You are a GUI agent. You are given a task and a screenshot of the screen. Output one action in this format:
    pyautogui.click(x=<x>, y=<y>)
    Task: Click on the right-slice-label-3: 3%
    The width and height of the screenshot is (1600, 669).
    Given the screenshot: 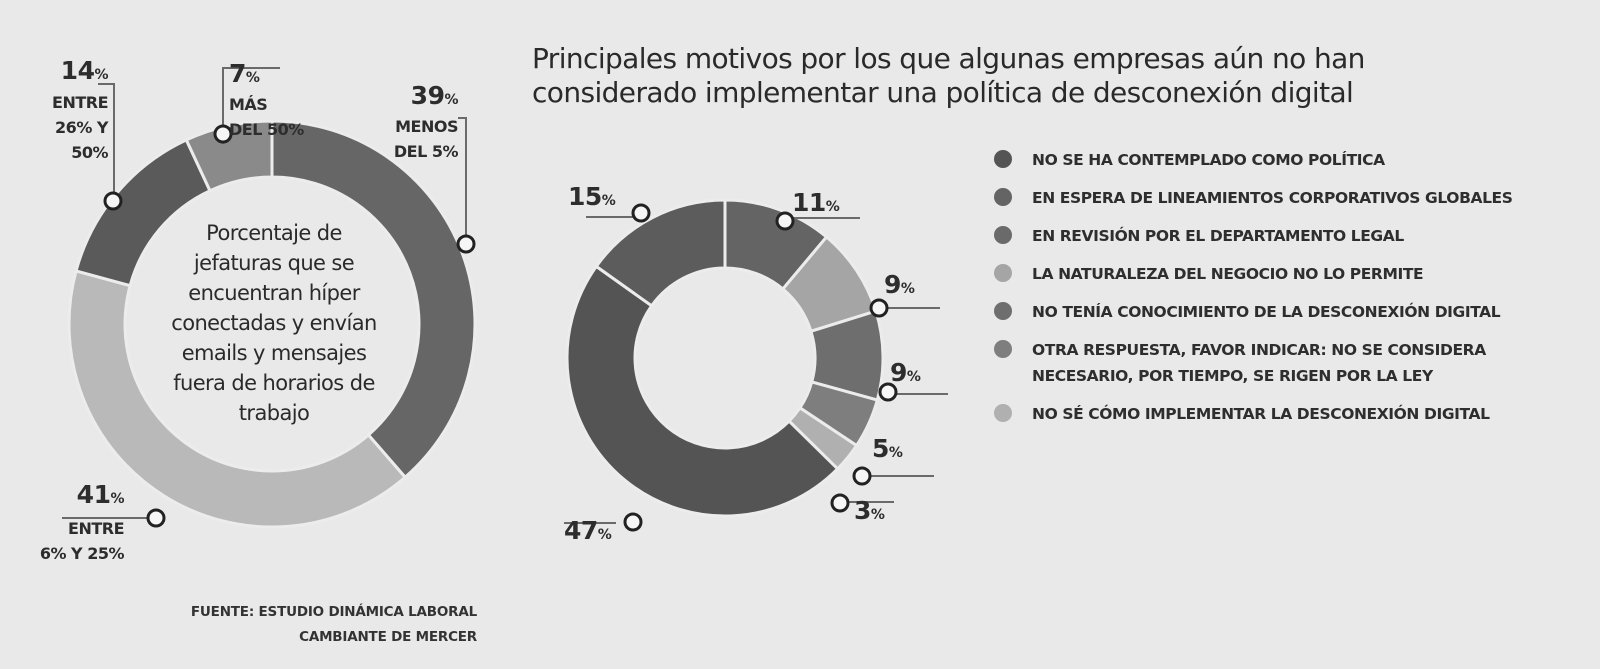 What is the action you would take?
    pyautogui.click(x=869, y=510)
    